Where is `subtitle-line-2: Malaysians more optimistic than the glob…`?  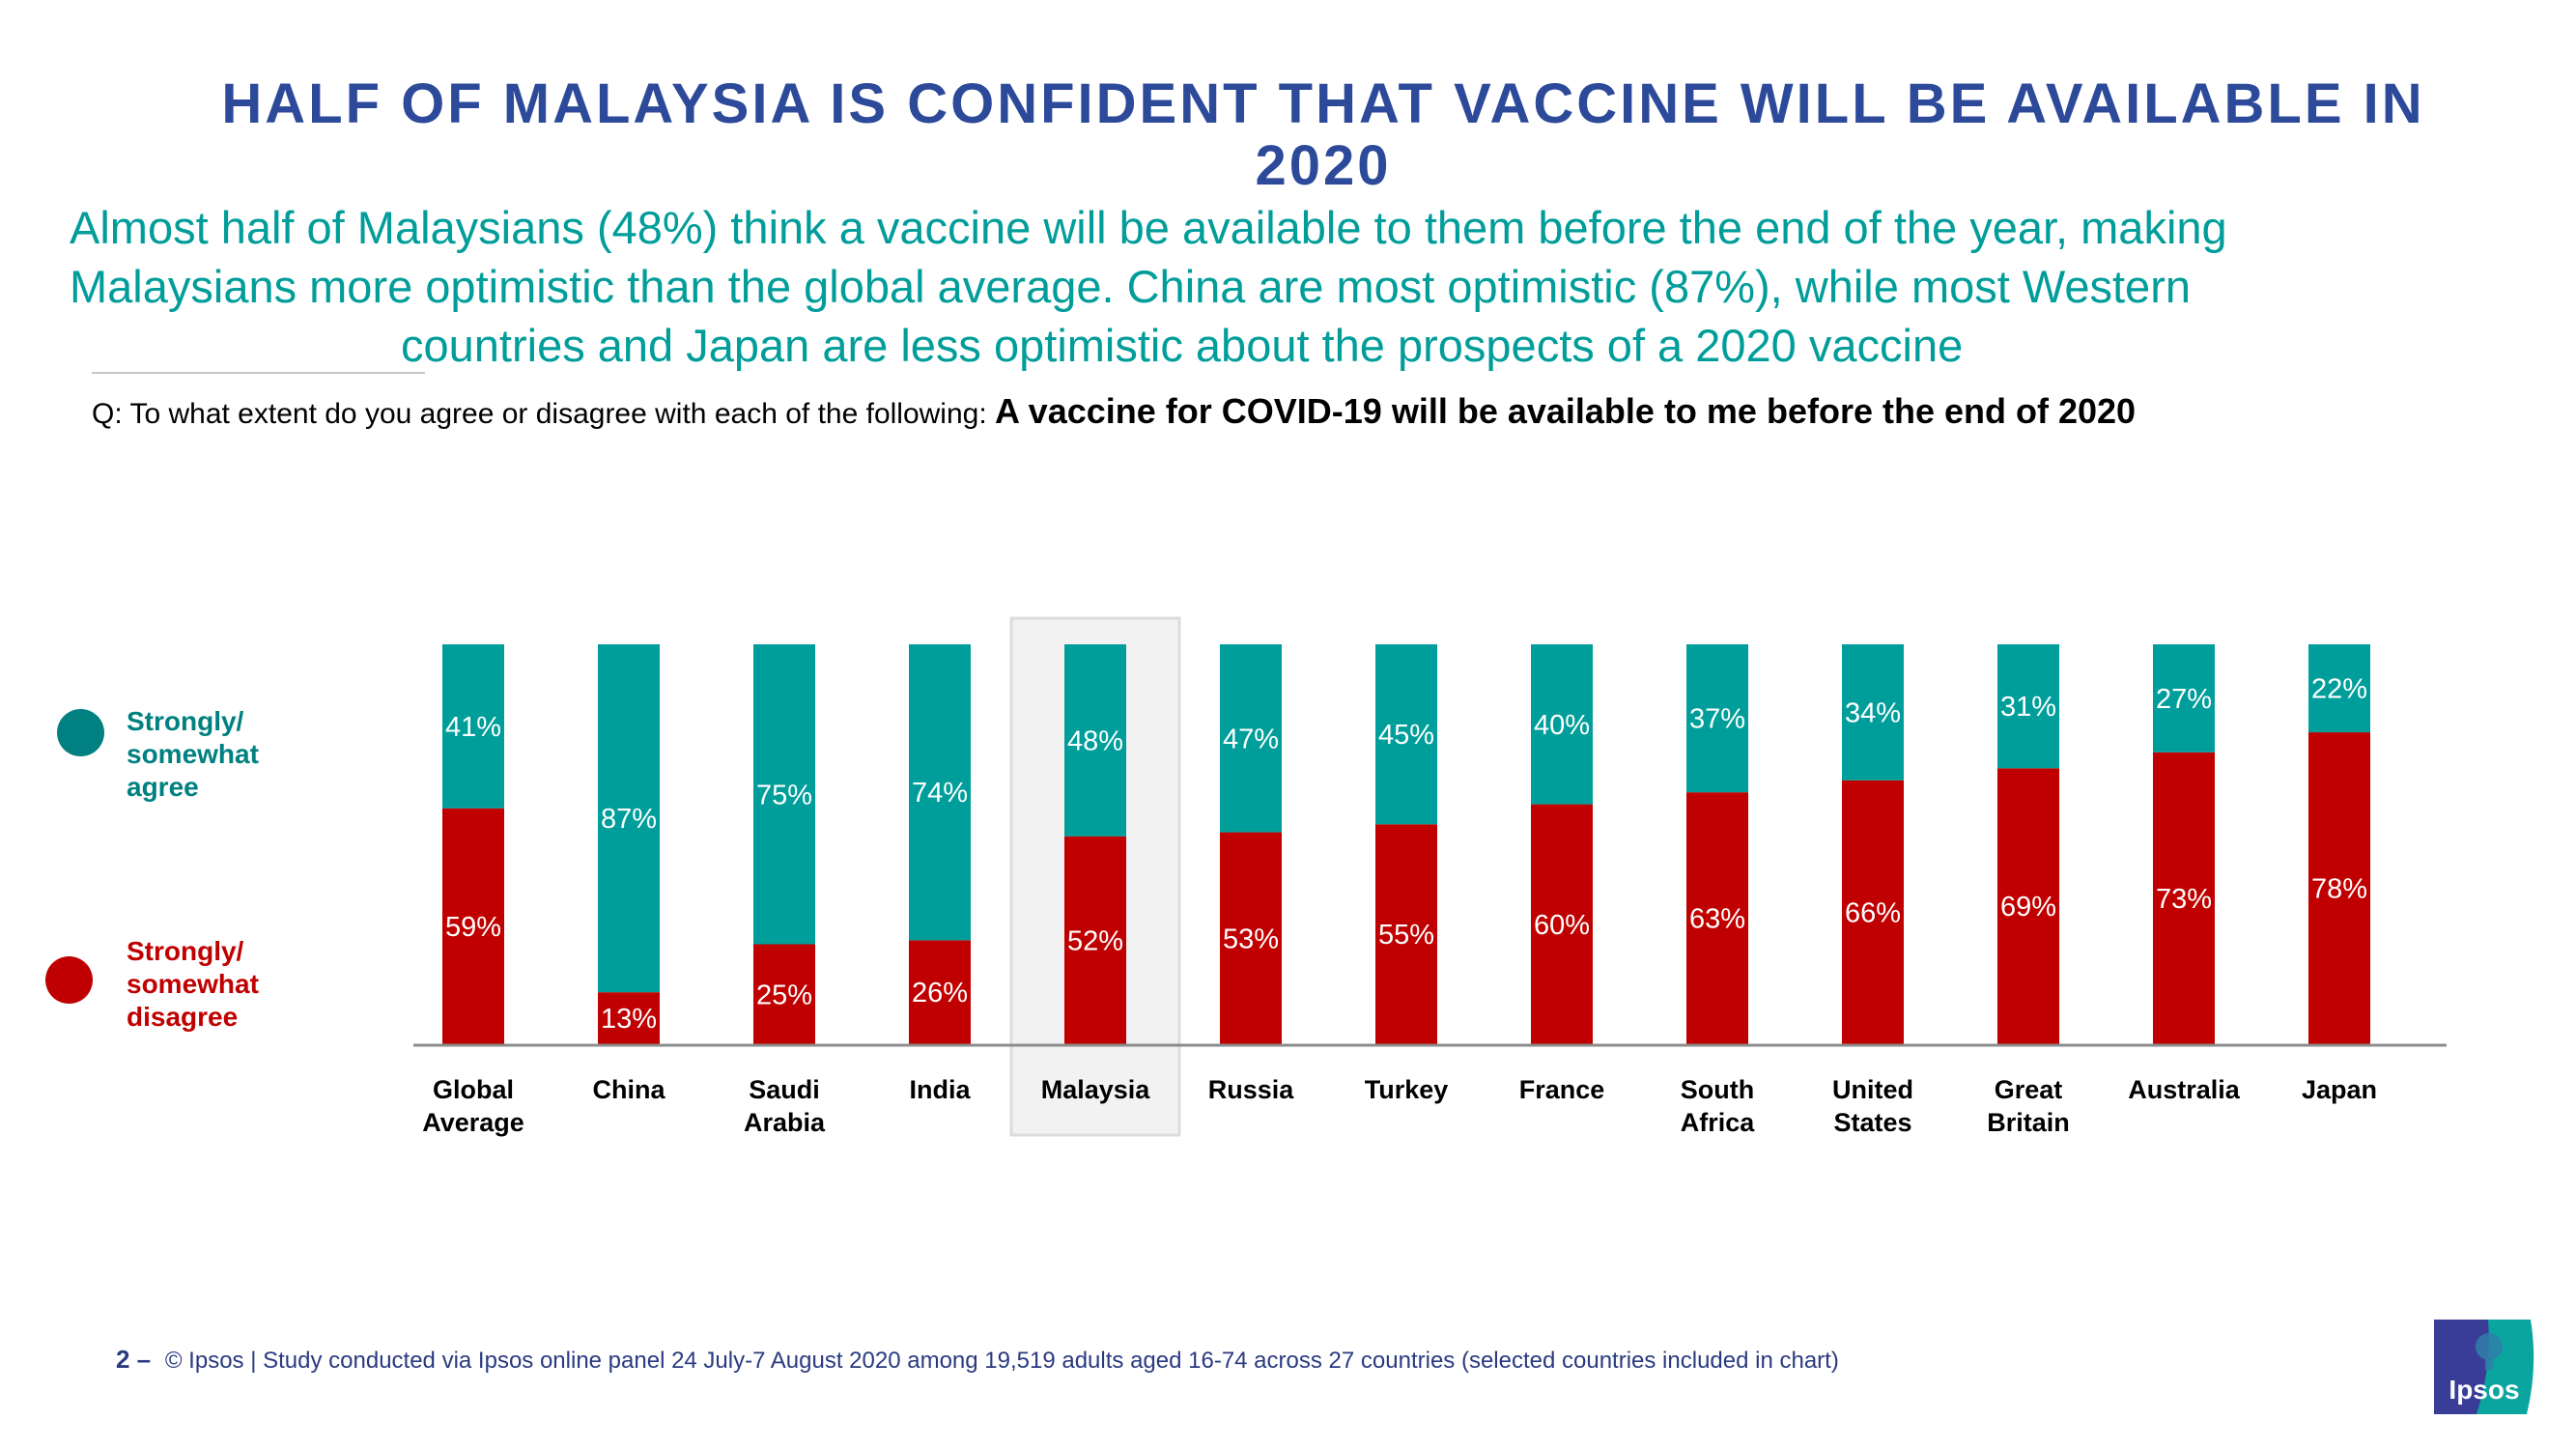
subtitle-line-2: Malaysians more optimistic than the glob… is located at coordinates (1130, 286).